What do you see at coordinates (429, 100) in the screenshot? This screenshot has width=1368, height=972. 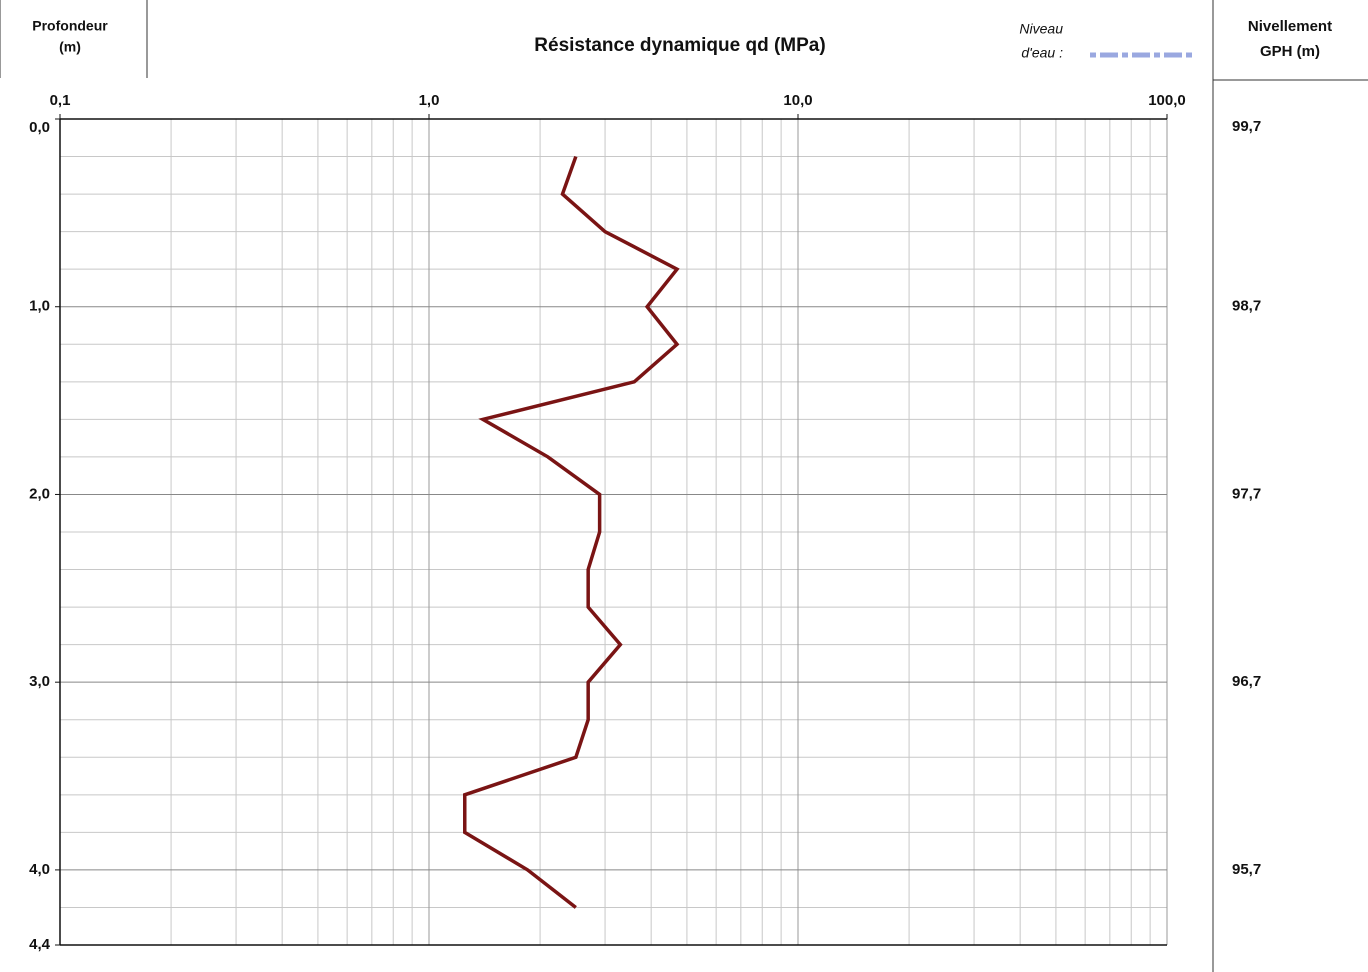 I see `x-tick-label: 1,0` at bounding box center [429, 100].